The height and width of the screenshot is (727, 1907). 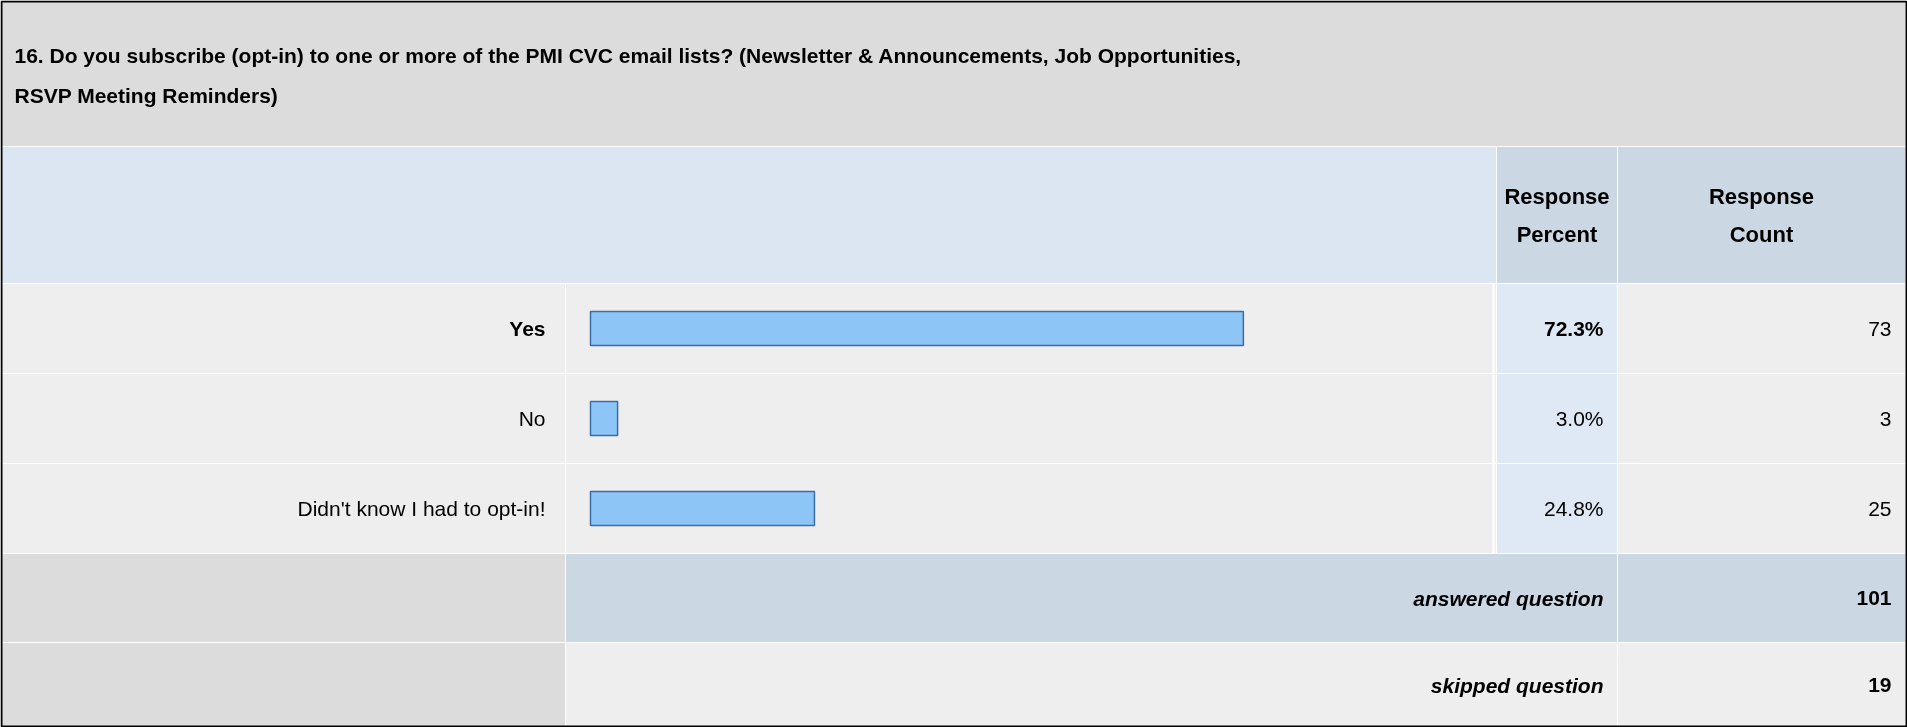 I want to click on data-label: 3.0%, so click(x=1579, y=418).